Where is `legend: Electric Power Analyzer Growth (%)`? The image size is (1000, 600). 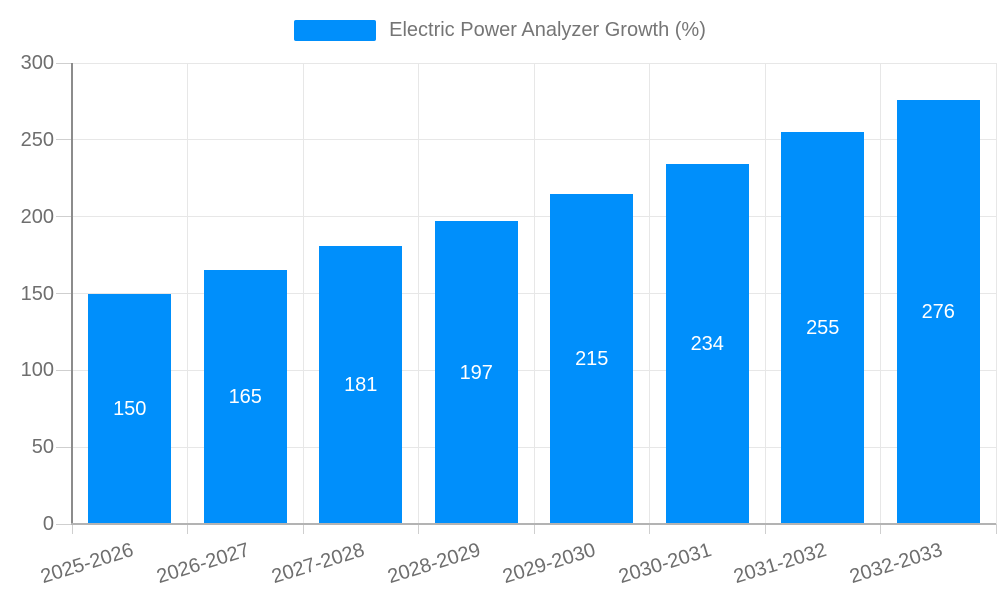 legend: Electric Power Analyzer Growth (%) is located at coordinates (500, 30).